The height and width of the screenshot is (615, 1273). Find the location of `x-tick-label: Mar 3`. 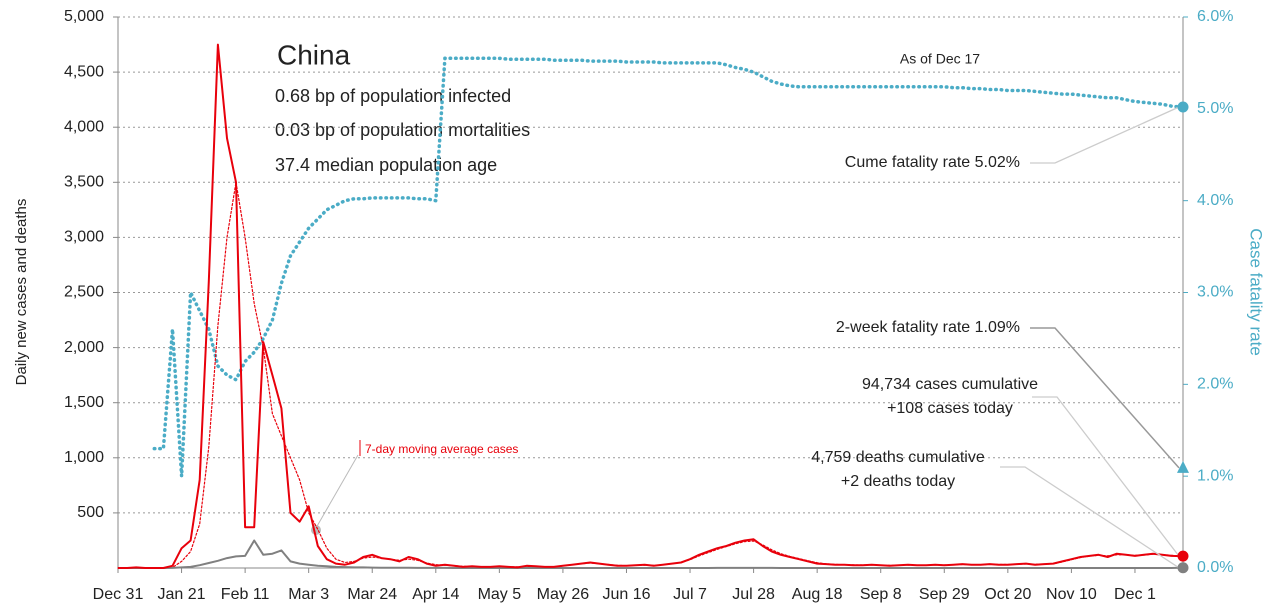

x-tick-label: Mar 3 is located at coordinates (308, 594).